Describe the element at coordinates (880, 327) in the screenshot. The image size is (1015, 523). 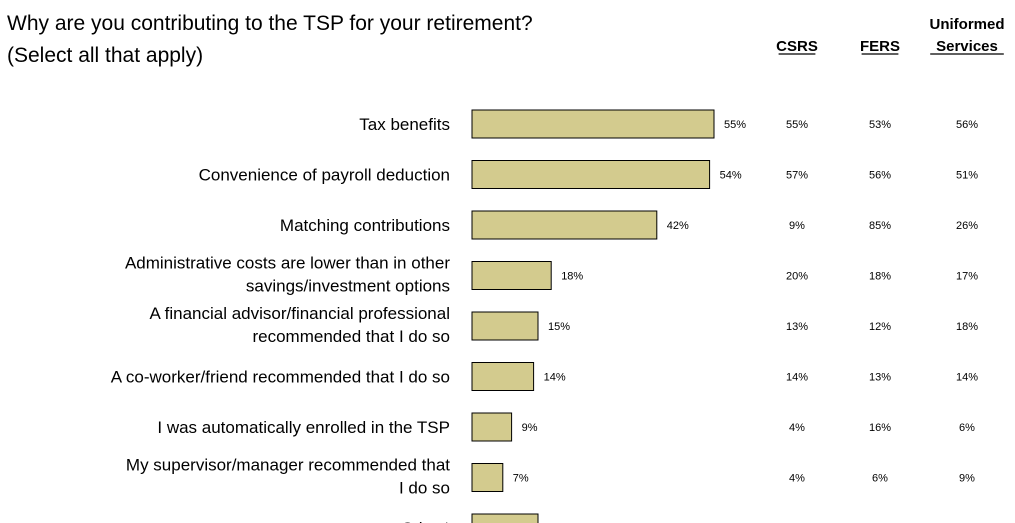
I see `table-cell-4-1: 12%` at that location.